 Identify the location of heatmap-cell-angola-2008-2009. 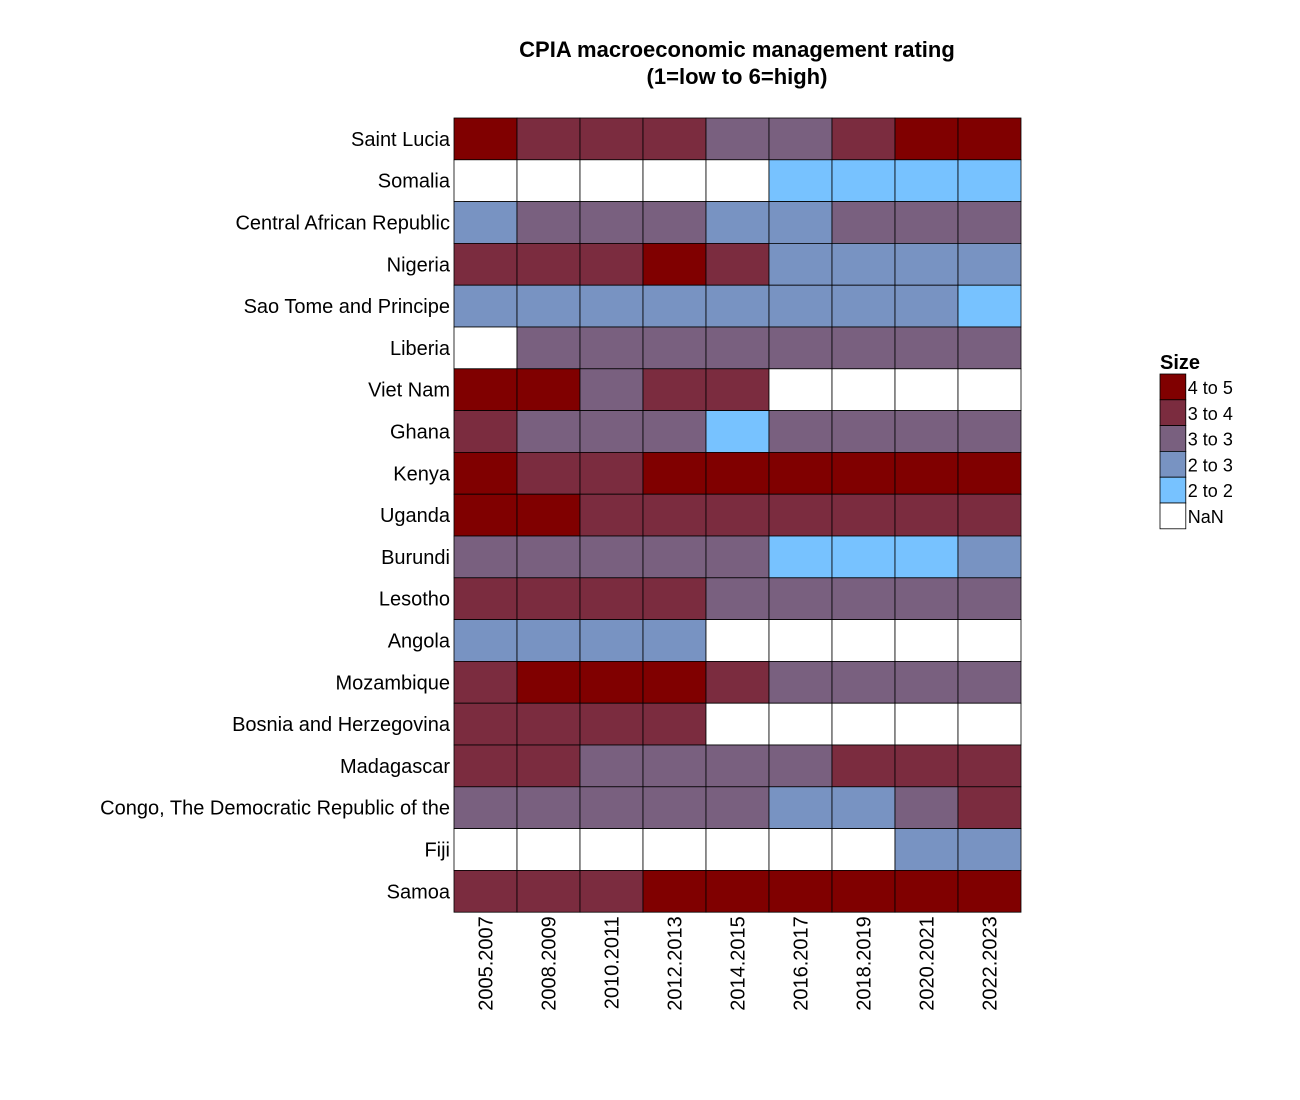
(548, 640).